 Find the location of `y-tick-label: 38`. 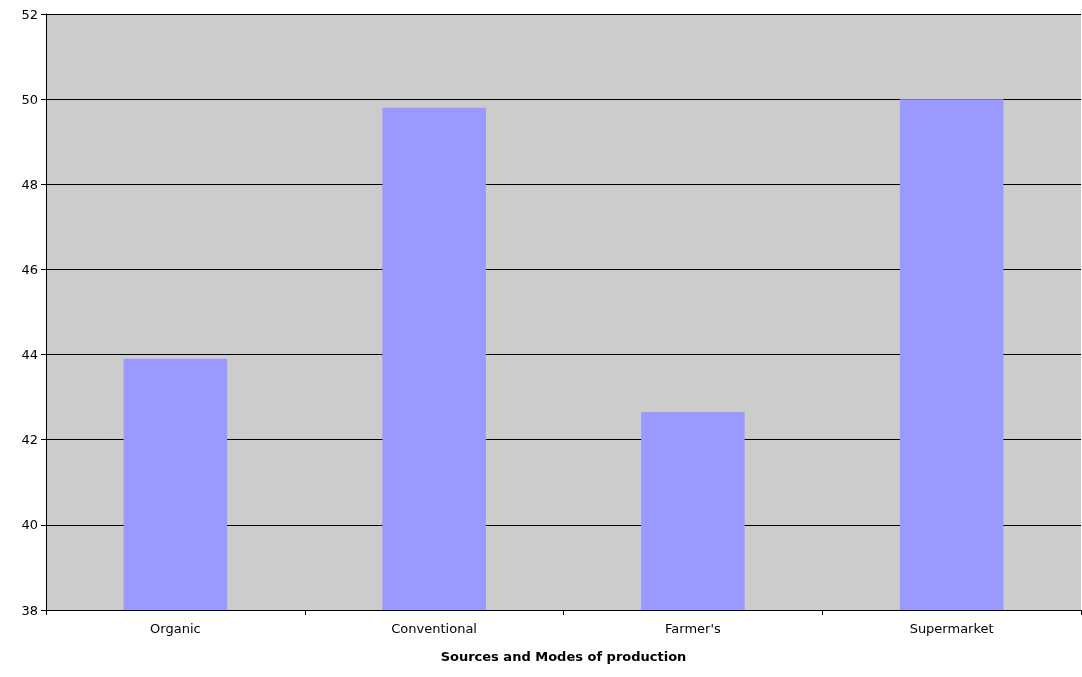

y-tick-label: 38 is located at coordinates (29, 610).